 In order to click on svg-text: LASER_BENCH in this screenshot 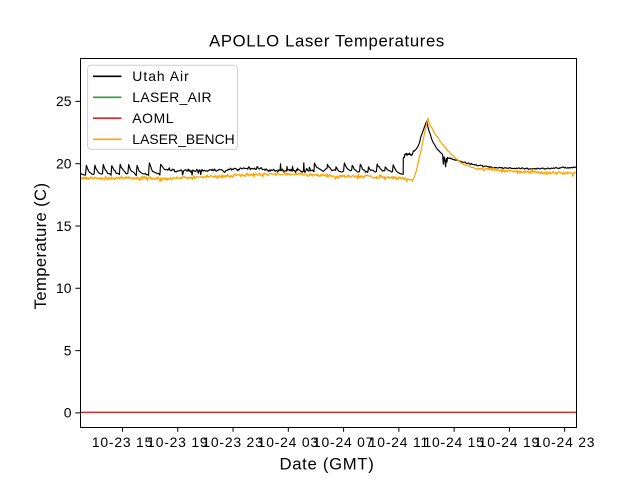, I will do `click(183, 139)`.